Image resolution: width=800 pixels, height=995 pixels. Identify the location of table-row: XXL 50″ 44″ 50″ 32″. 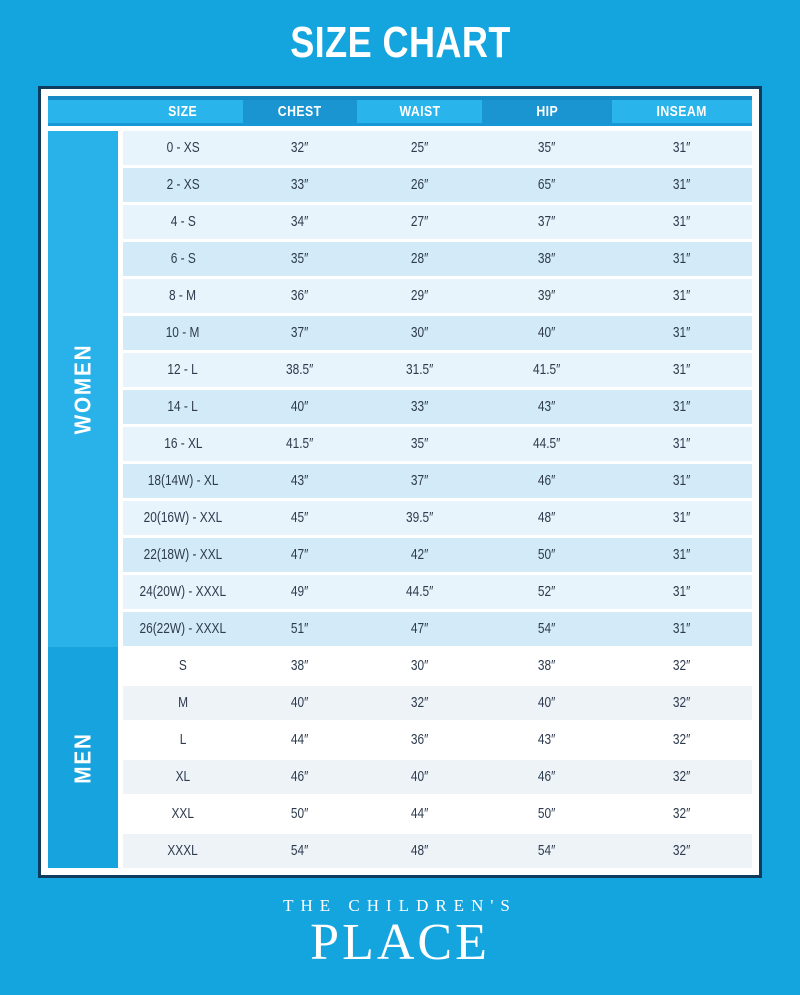
(437, 814).